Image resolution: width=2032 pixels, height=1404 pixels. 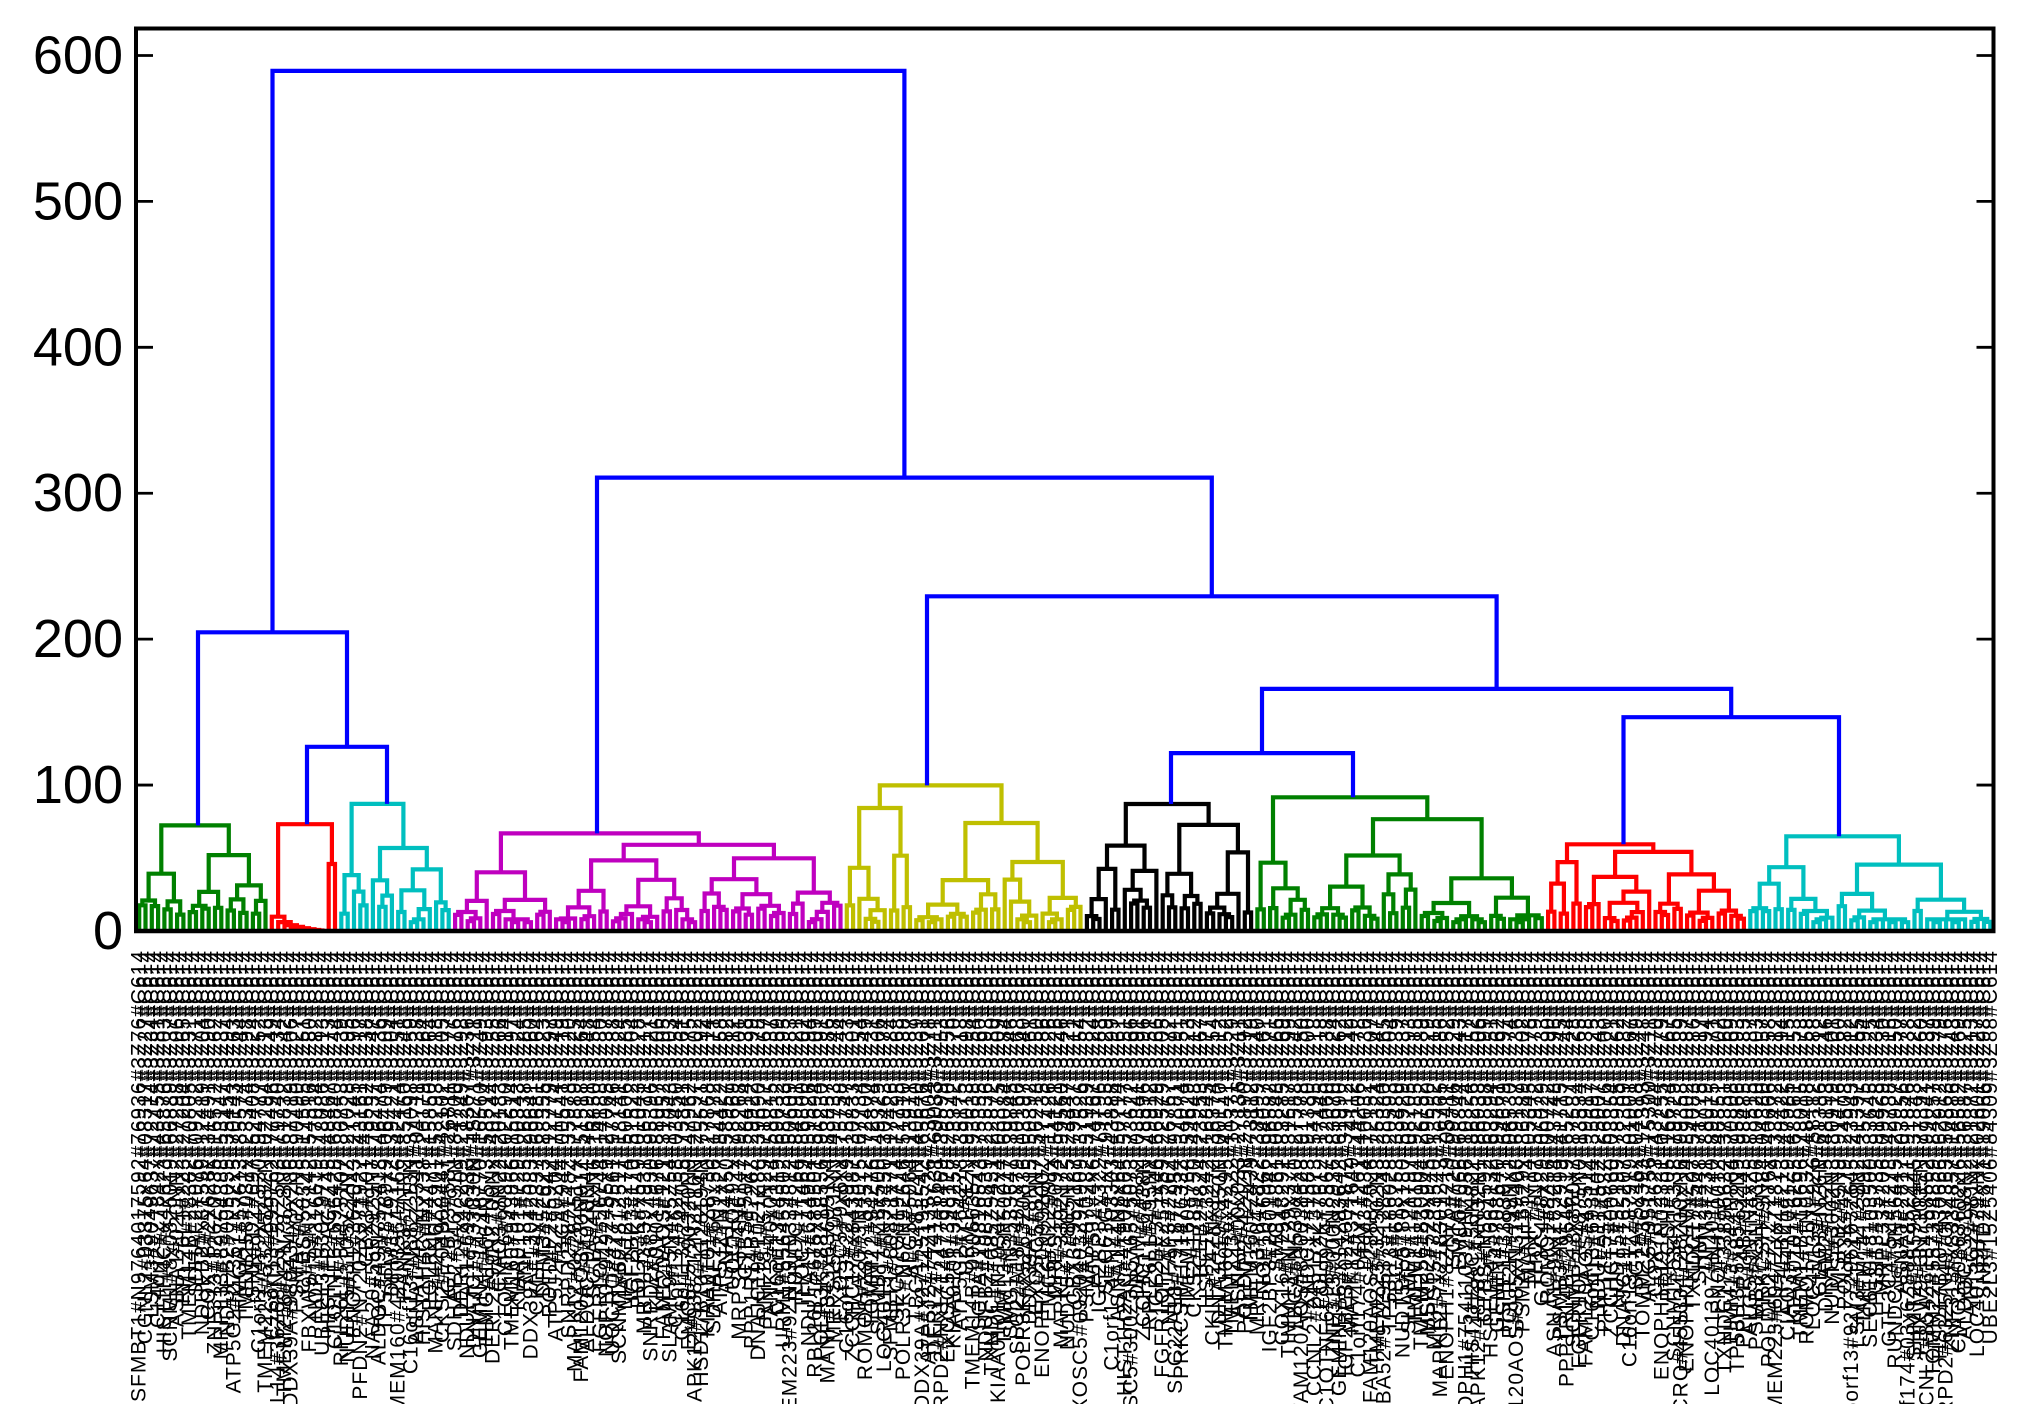 I want to click on svg-text:EXOSC5#300Z3N576575073#73622#3: EXOSC5#300Z3N576575073#73622#3Z66#C614, so click(x=1131, y=1177).